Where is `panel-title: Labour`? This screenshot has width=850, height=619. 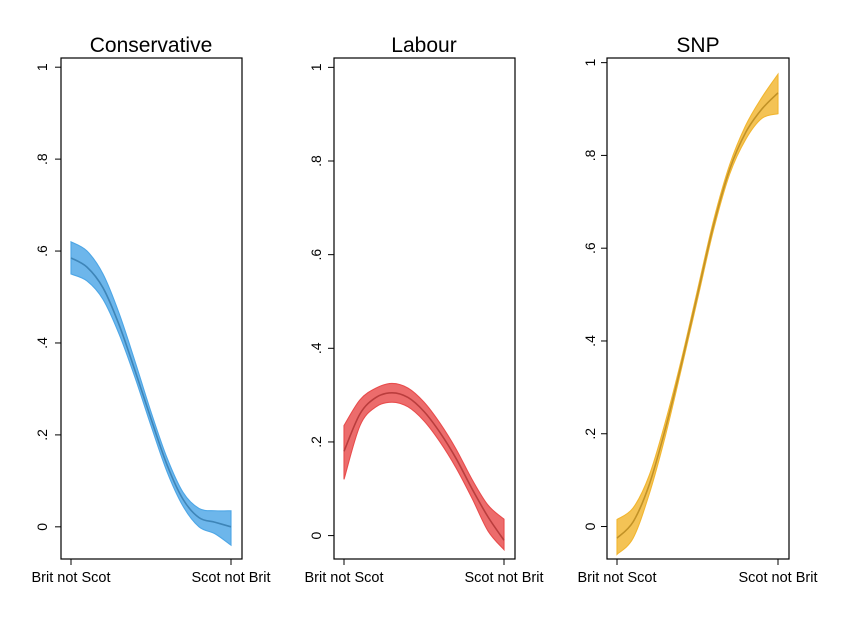 panel-title: Labour is located at coordinates (423, 45).